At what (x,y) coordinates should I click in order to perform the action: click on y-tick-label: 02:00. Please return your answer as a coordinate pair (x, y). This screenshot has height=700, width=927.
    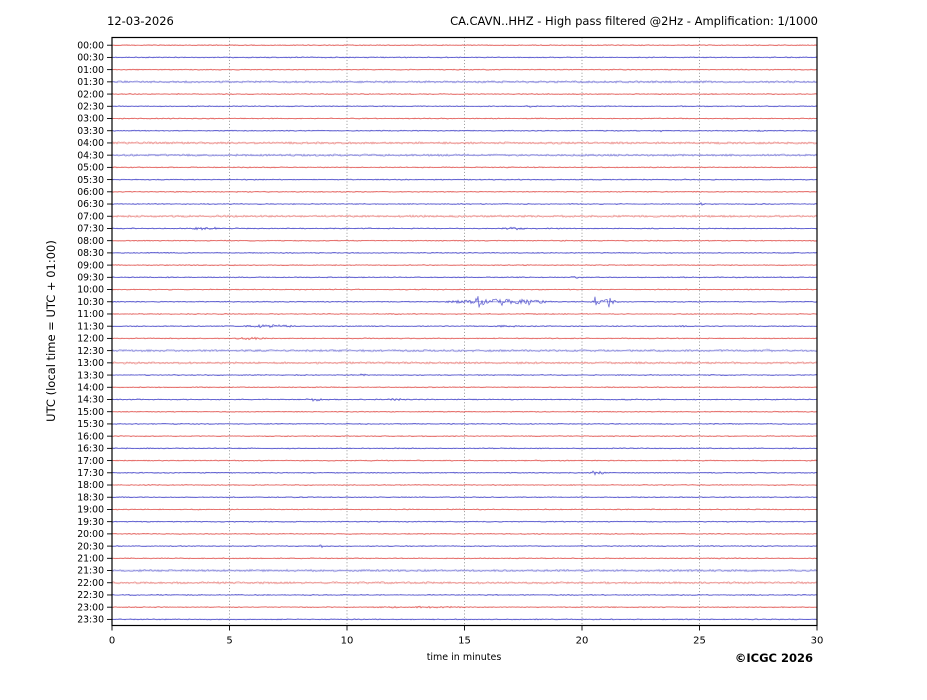
    Looking at the image, I should click on (90, 94).